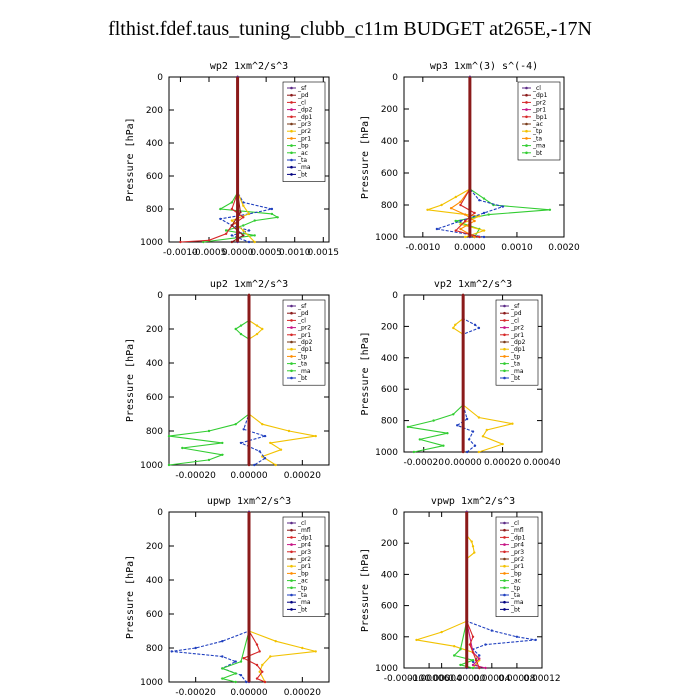 This screenshot has height=700, width=700. Describe the element at coordinates (516, 679) in the screenshot. I see `x-tick-label: 0.00008` at that location.